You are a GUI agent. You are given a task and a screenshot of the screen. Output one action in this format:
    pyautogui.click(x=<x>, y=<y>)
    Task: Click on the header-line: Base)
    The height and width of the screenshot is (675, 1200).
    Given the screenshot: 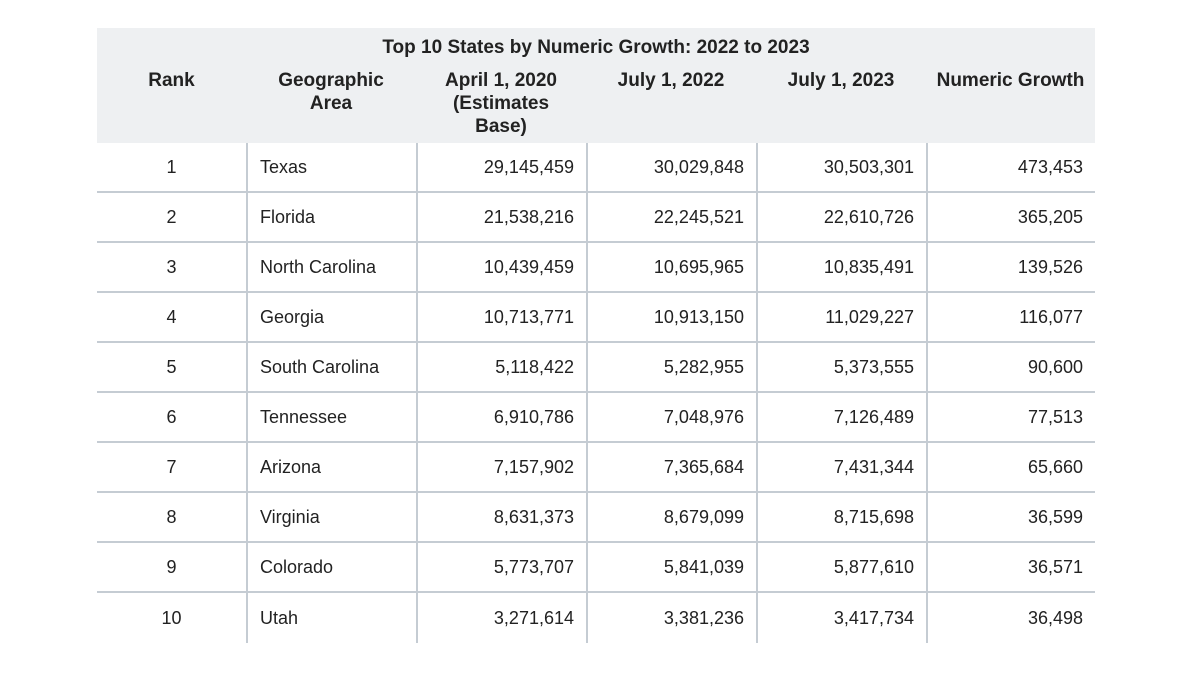 What is the action you would take?
    pyautogui.click(x=501, y=126)
    